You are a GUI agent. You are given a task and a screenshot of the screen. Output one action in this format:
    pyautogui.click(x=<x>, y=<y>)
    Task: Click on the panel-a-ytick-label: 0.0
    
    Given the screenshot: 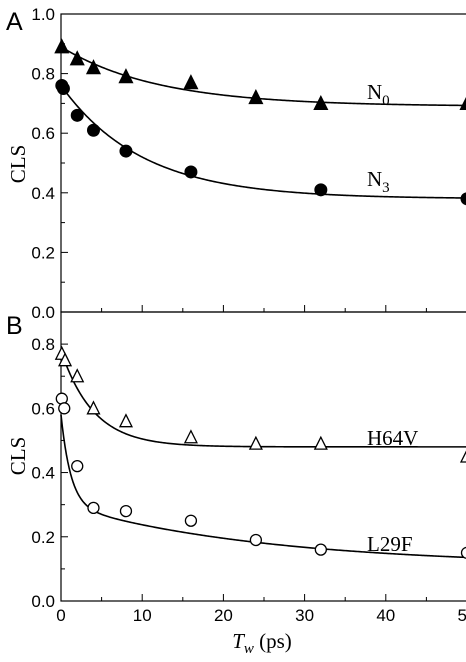 What is the action you would take?
    pyautogui.click(x=43, y=312)
    